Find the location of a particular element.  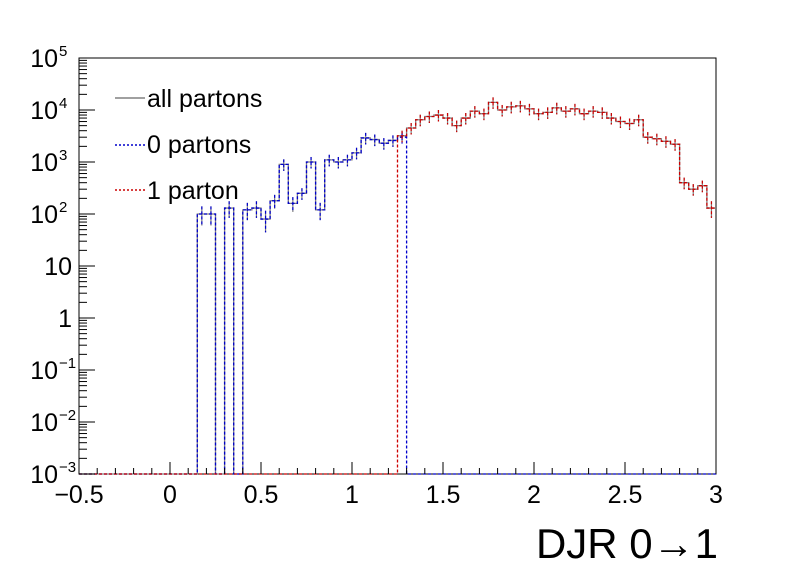

x-tick-label: −0.5 is located at coordinates (78, 495).